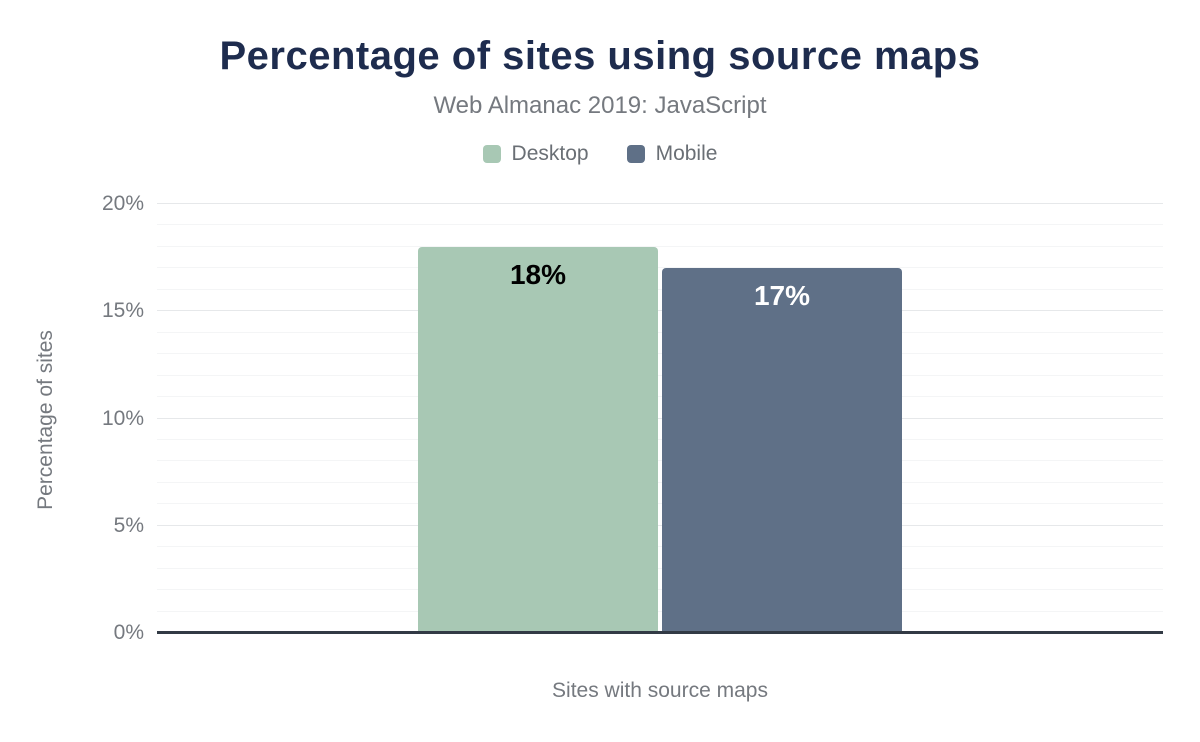 Image resolution: width=1200 pixels, height=742 pixels. I want to click on bar-desktop: 18%, so click(538, 439).